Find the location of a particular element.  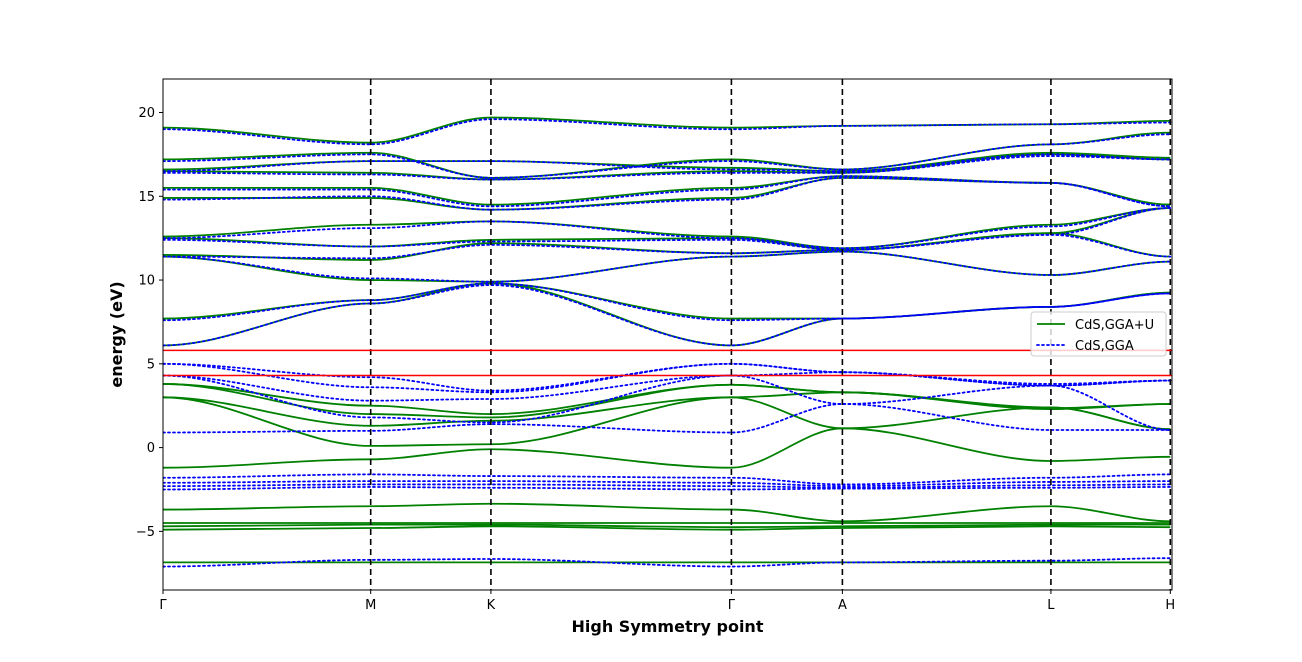

x-tick-label: M is located at coordinates (370, 605).